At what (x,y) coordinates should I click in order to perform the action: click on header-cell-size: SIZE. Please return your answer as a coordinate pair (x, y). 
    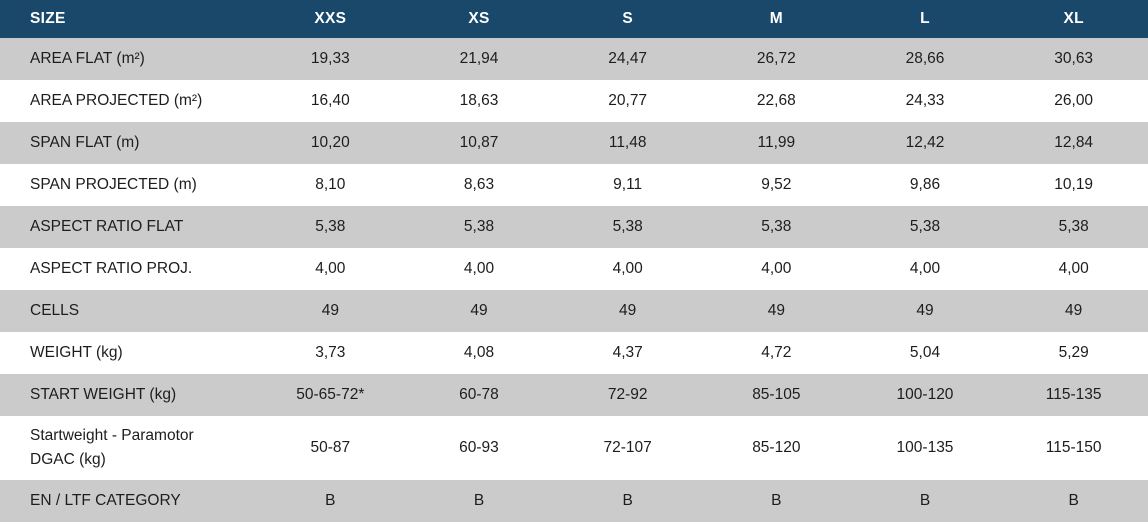
    Looking at the image, I should click on (48, 18).